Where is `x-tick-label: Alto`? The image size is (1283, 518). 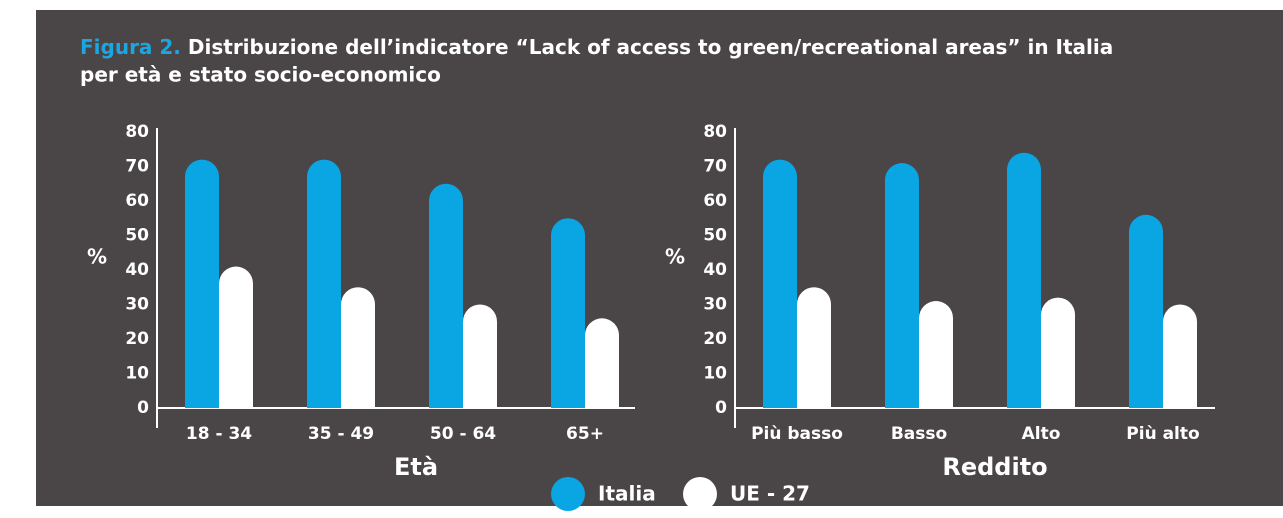
x-tick-label: Alto is located at coordinates (1041, 434).